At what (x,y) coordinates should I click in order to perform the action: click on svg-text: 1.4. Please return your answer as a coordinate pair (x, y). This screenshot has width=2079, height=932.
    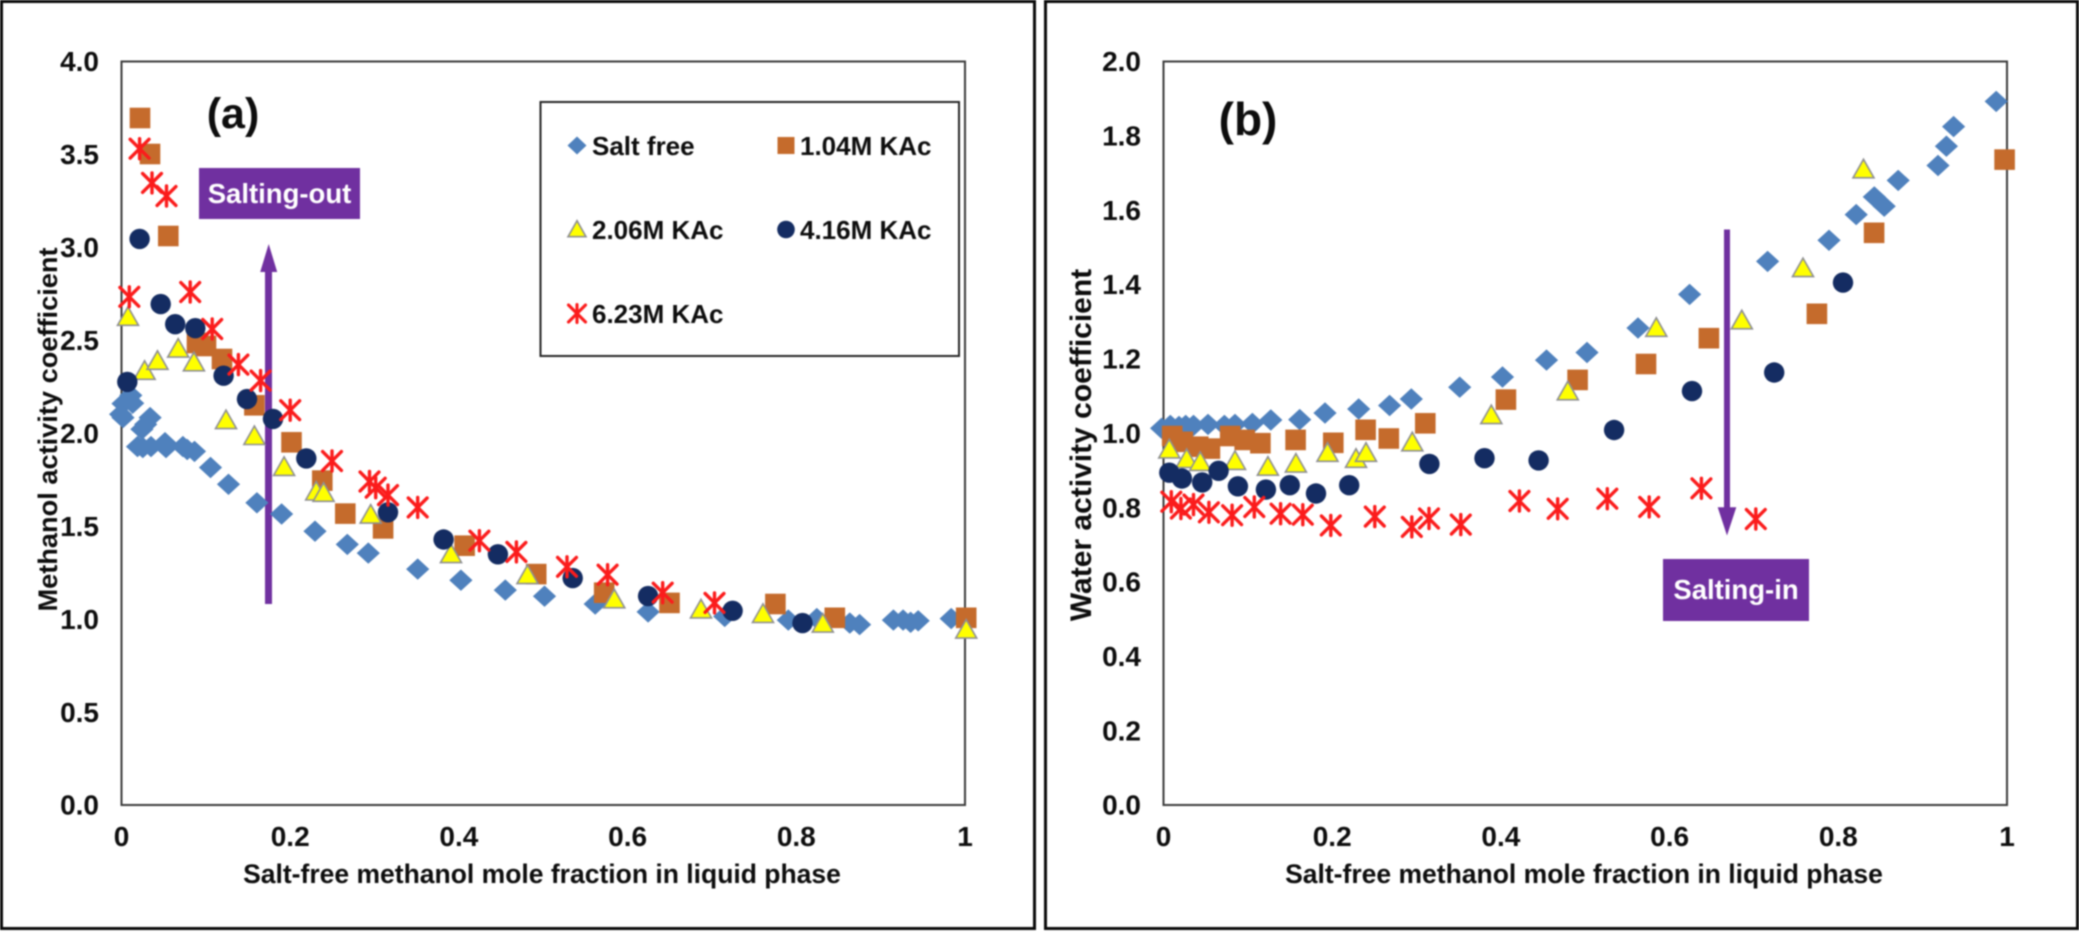
    Looking at the image, I should click on (1121, 284).